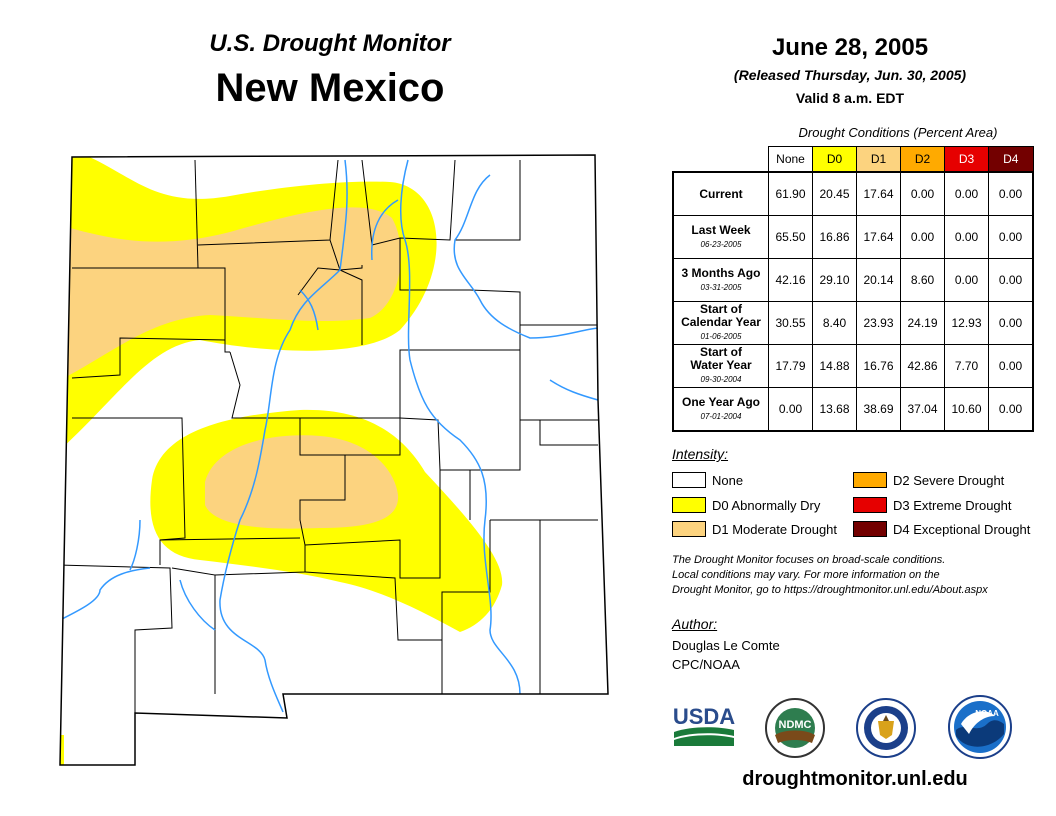  Describe the element at coordinates (834, 366) in the screenshot. I see `cell-value: 14.88` at that location.